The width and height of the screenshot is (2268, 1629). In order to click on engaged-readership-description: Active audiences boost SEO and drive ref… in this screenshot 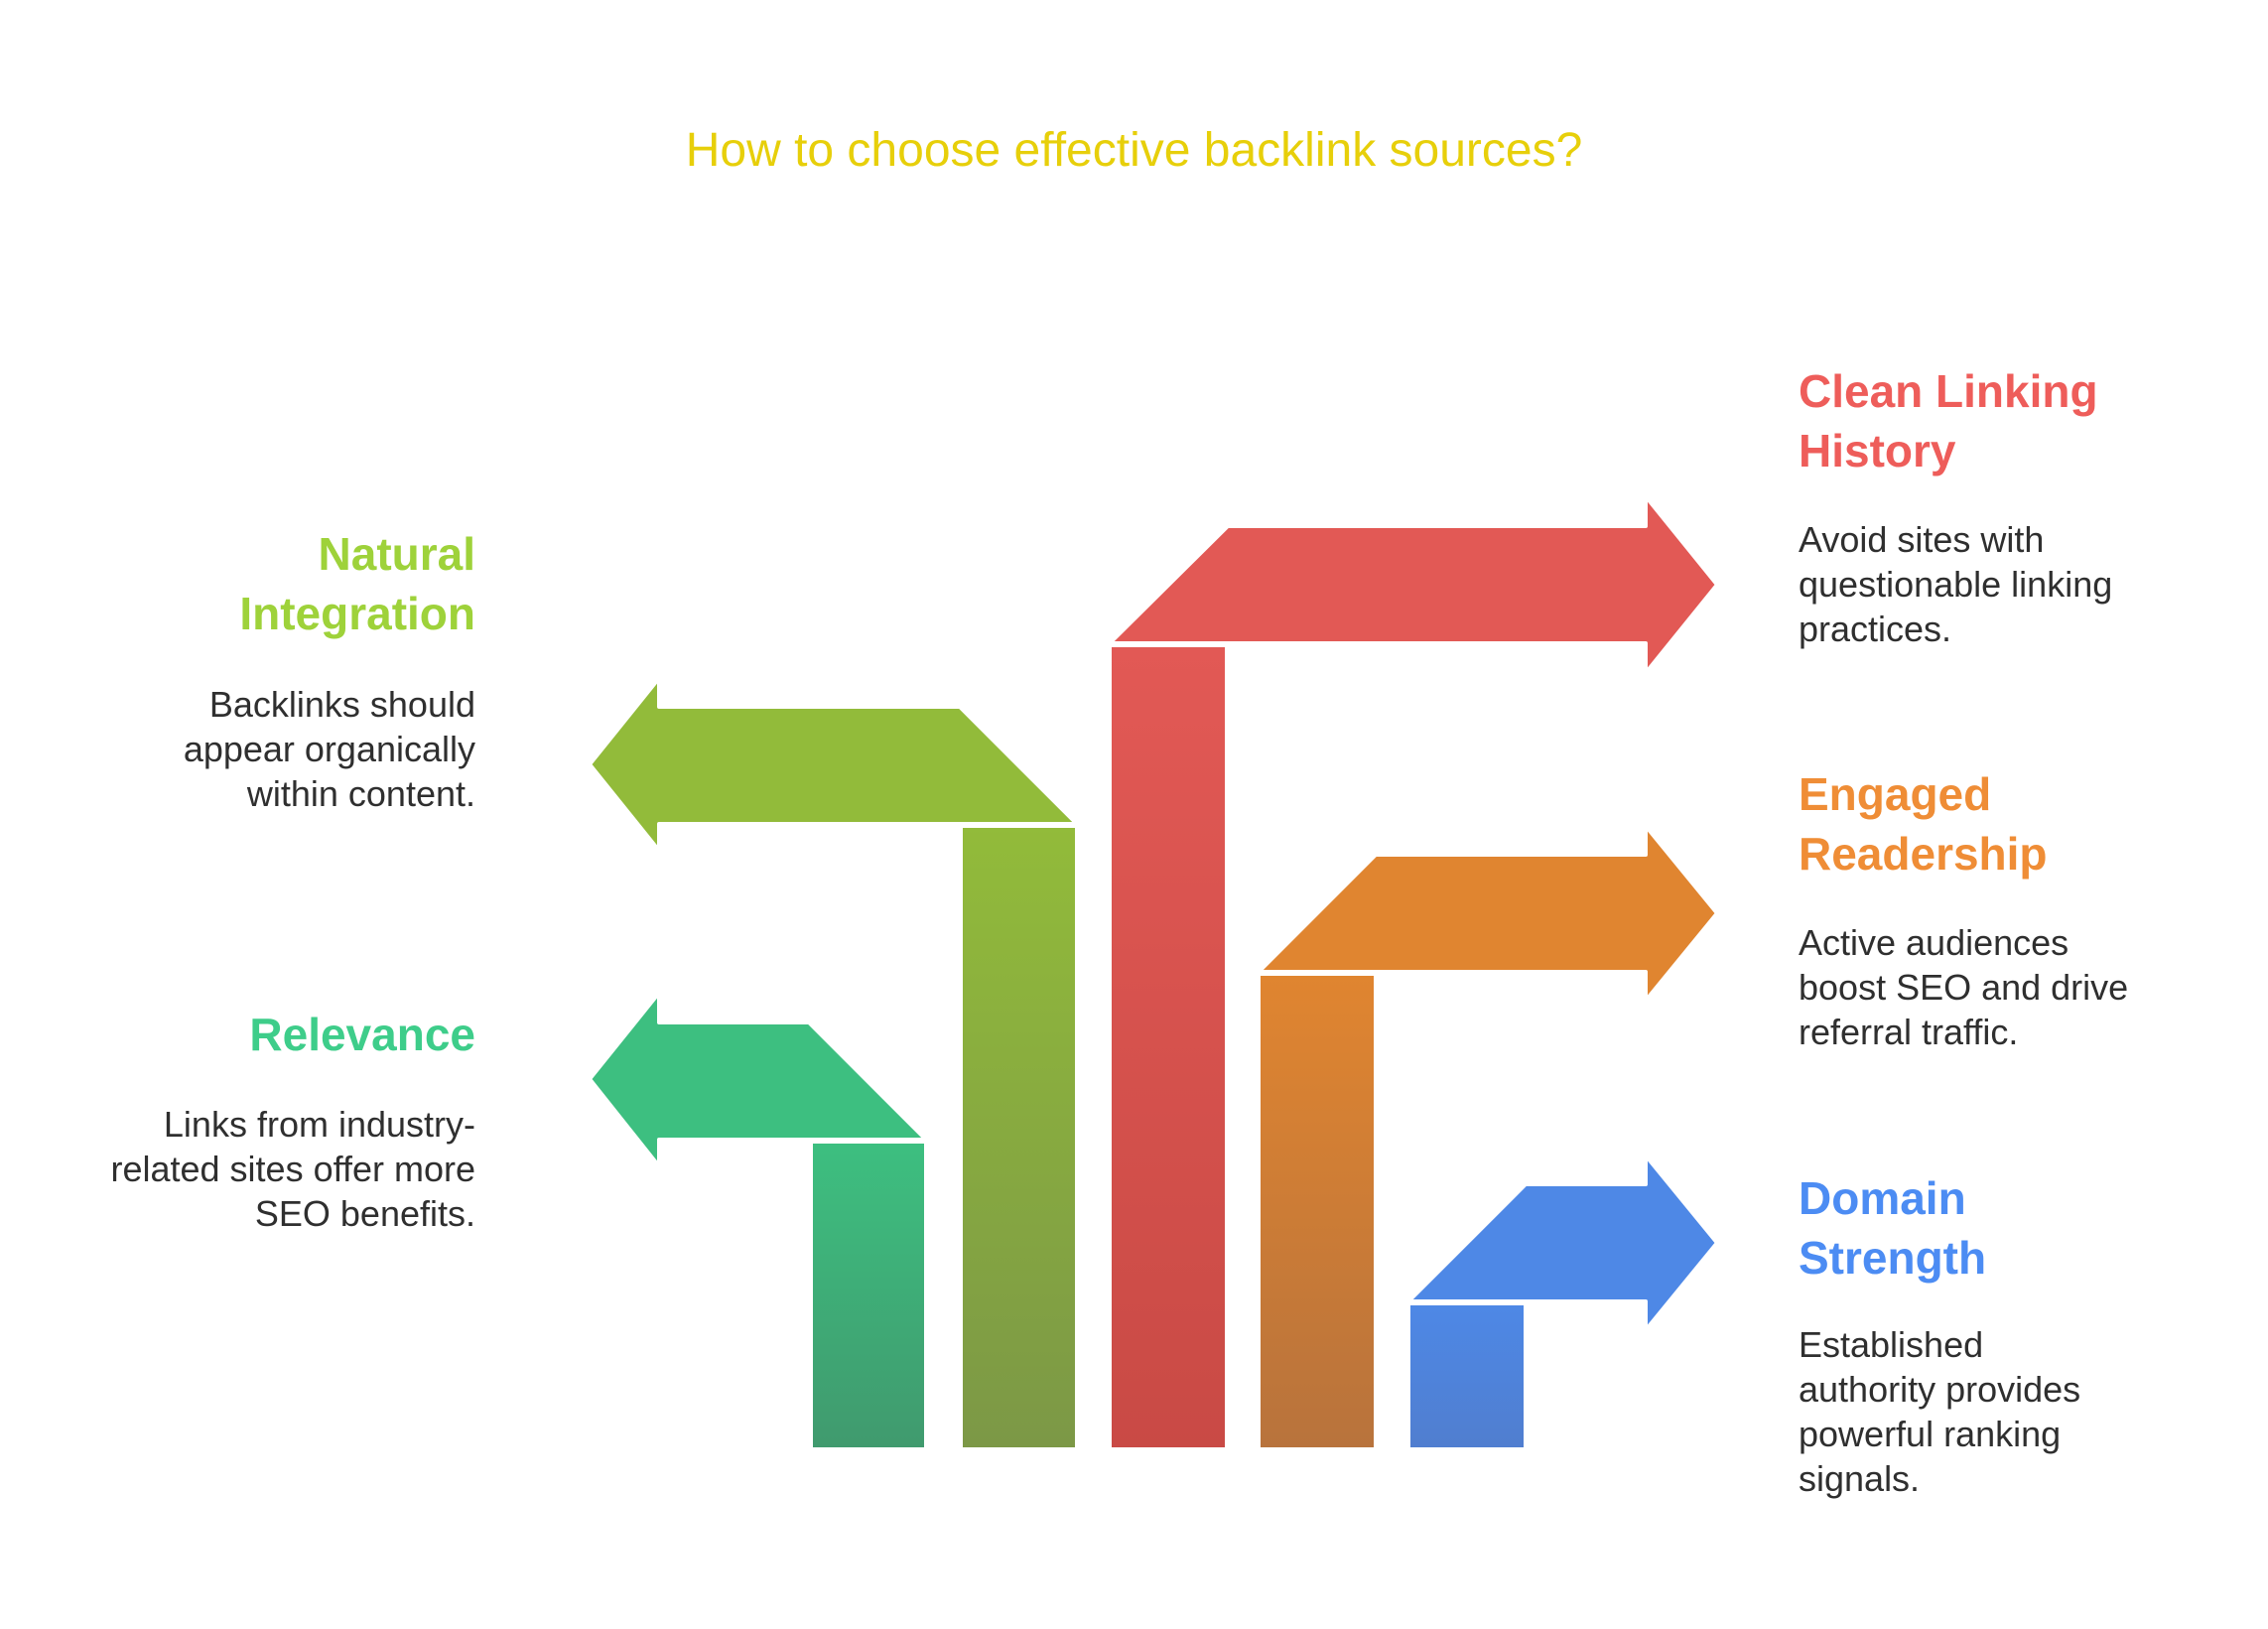, I will do `click(1964, 987)`.